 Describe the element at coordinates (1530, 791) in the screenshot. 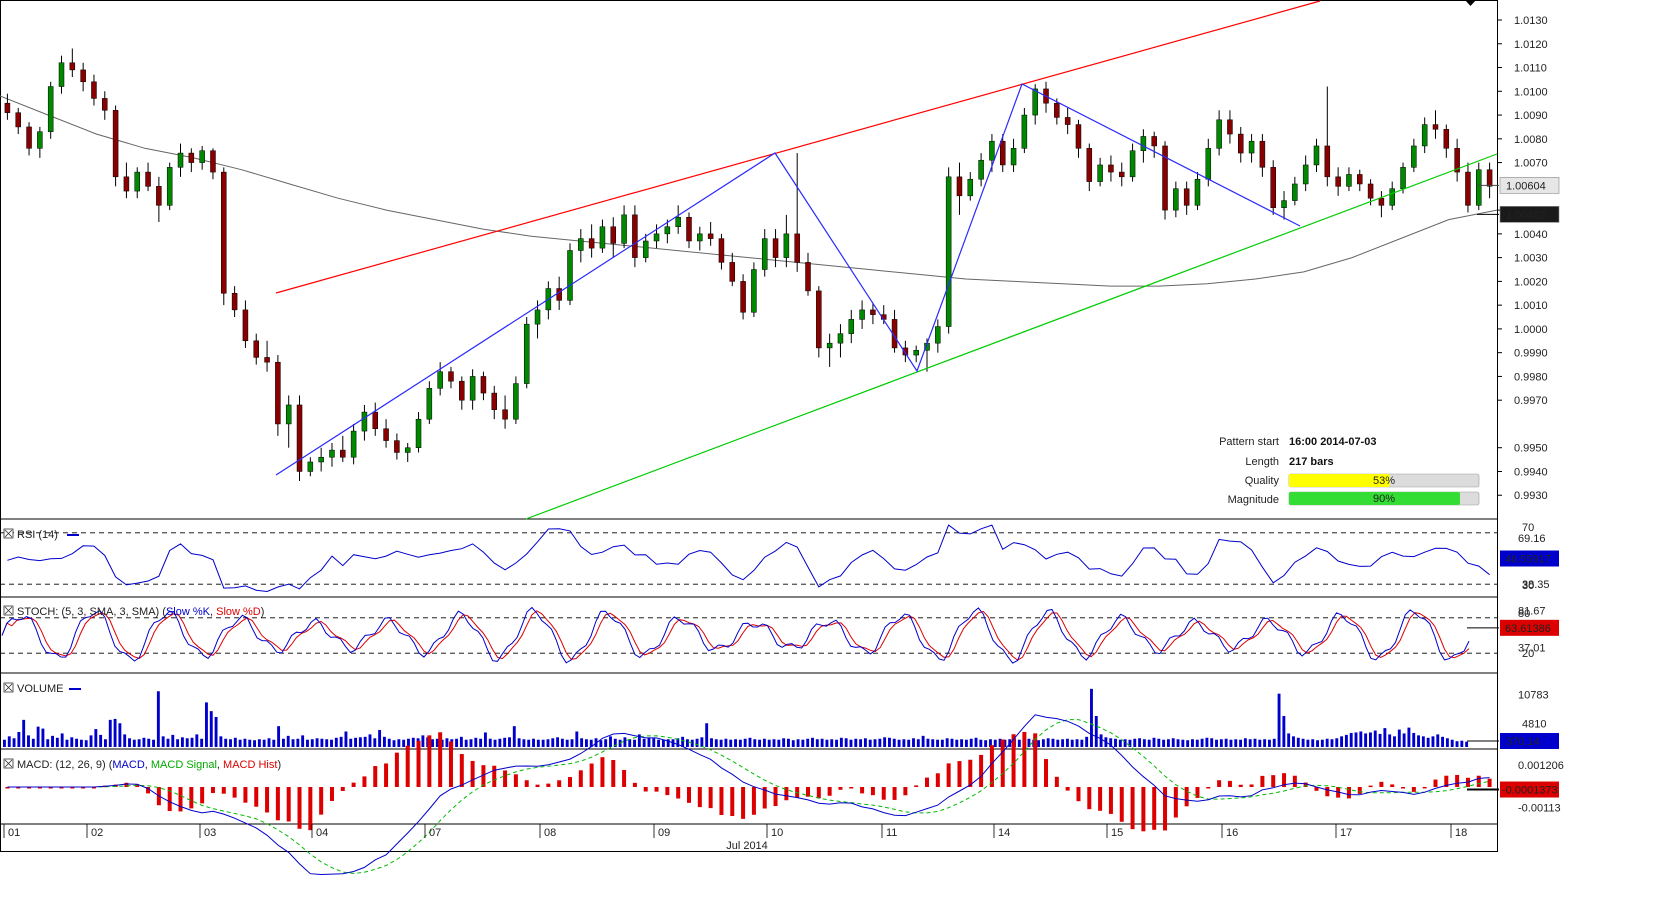

I see `macd-value: -0.0001373` at that location.